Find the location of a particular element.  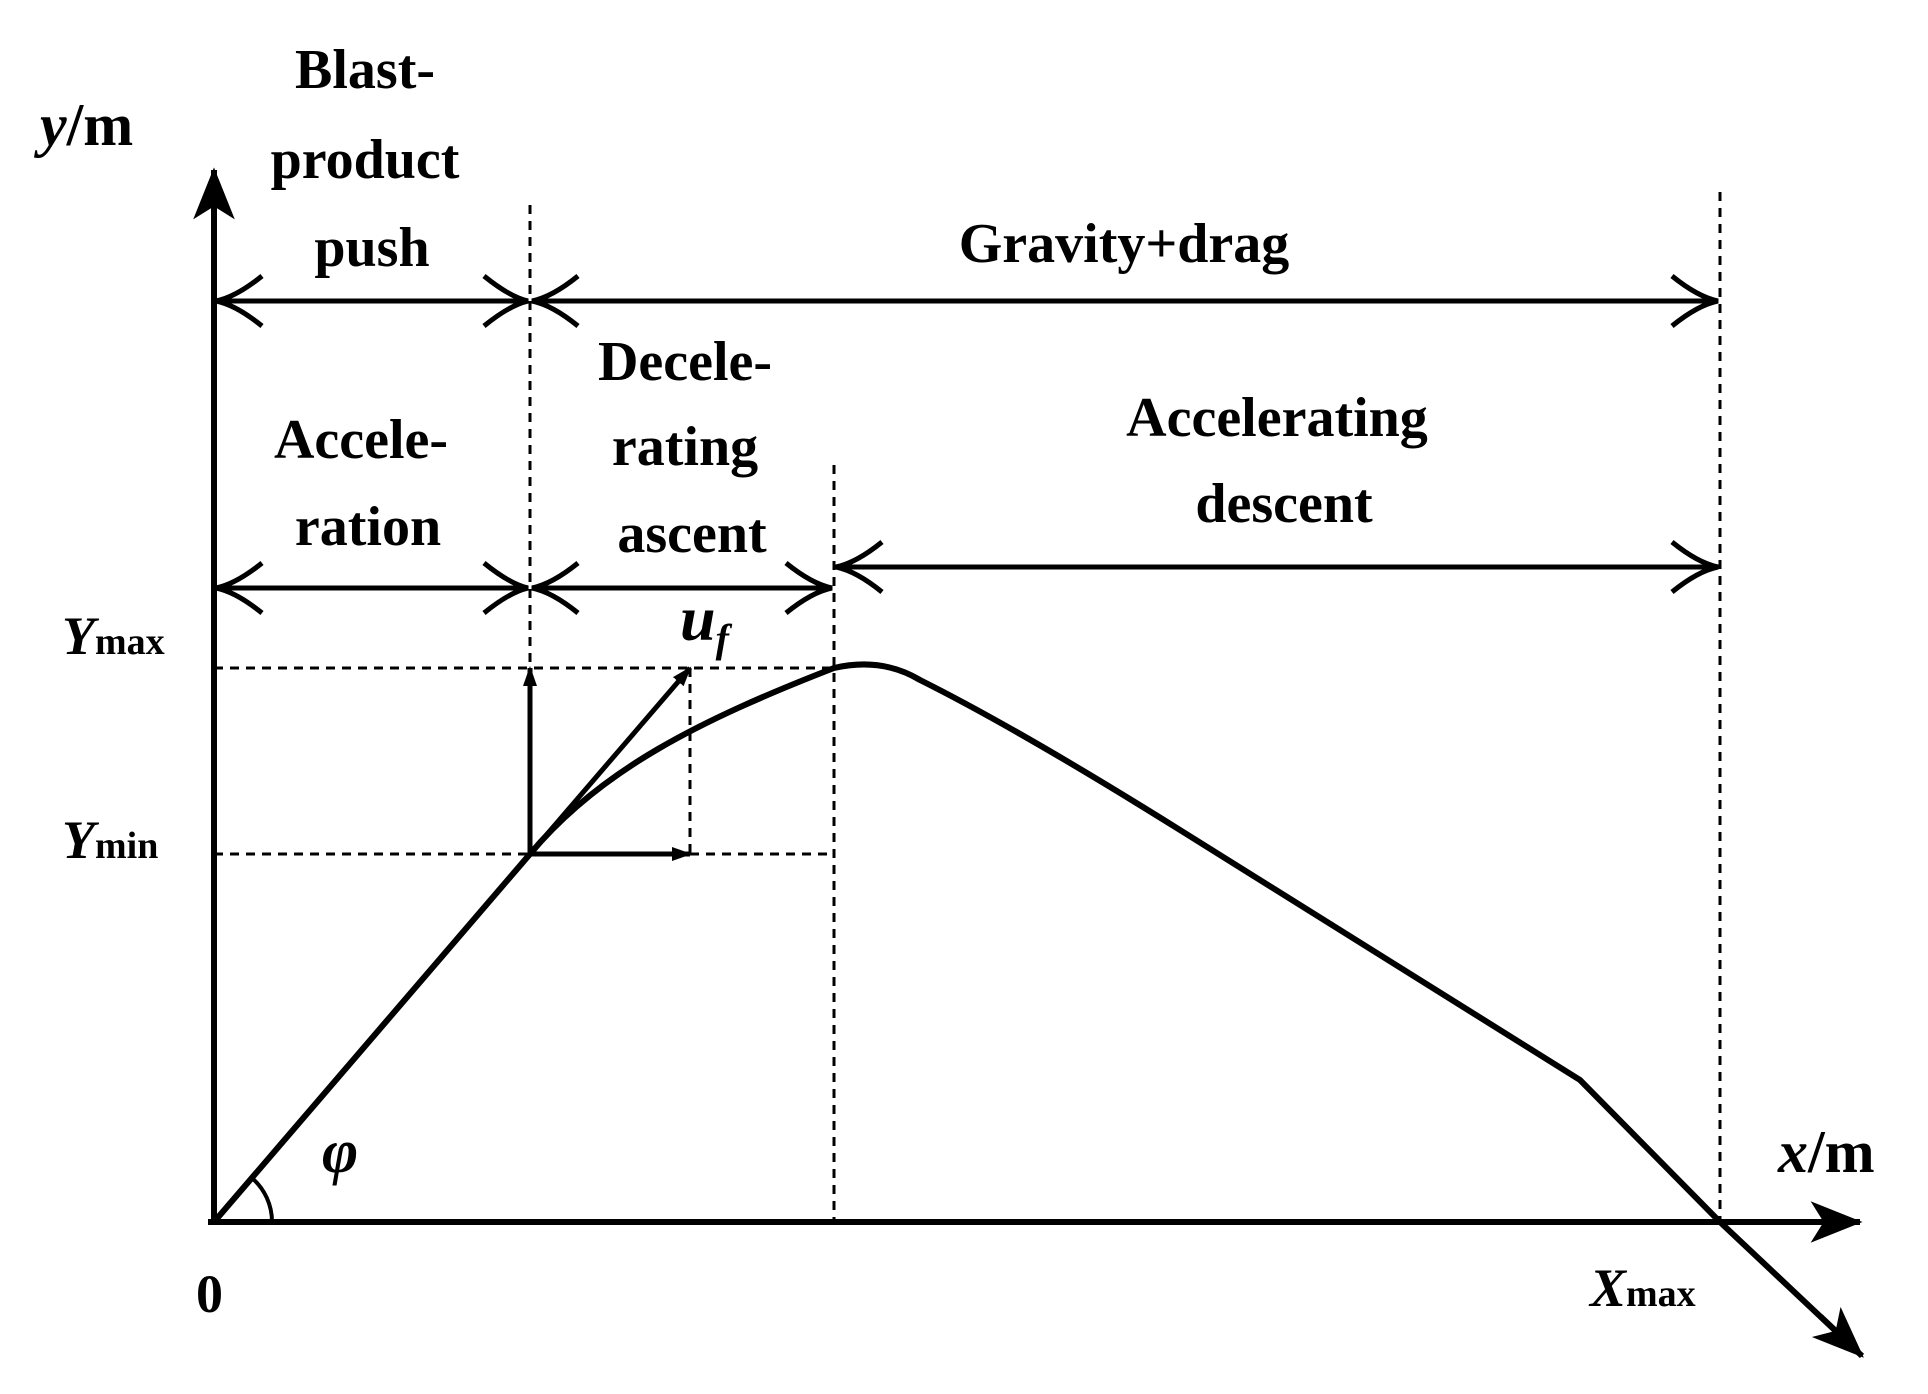

ymax-label: Ymax is located at coordinates (113, 636).